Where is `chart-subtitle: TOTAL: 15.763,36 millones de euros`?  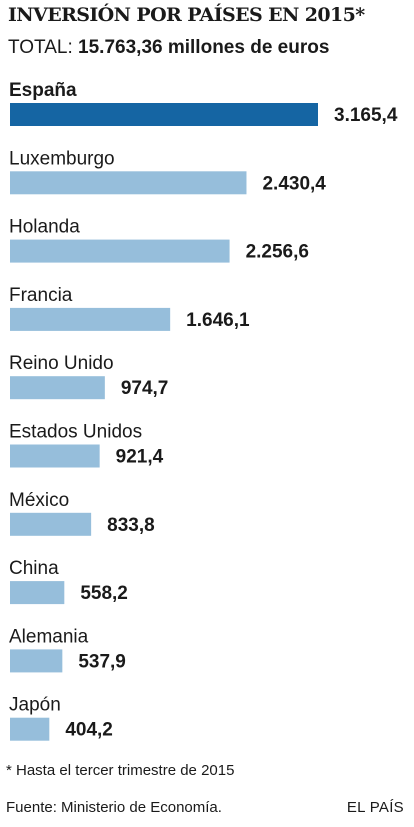
chart-subtitle: TOTAL: 15.763,36 millones de euros is located at coordinates (168, 48).